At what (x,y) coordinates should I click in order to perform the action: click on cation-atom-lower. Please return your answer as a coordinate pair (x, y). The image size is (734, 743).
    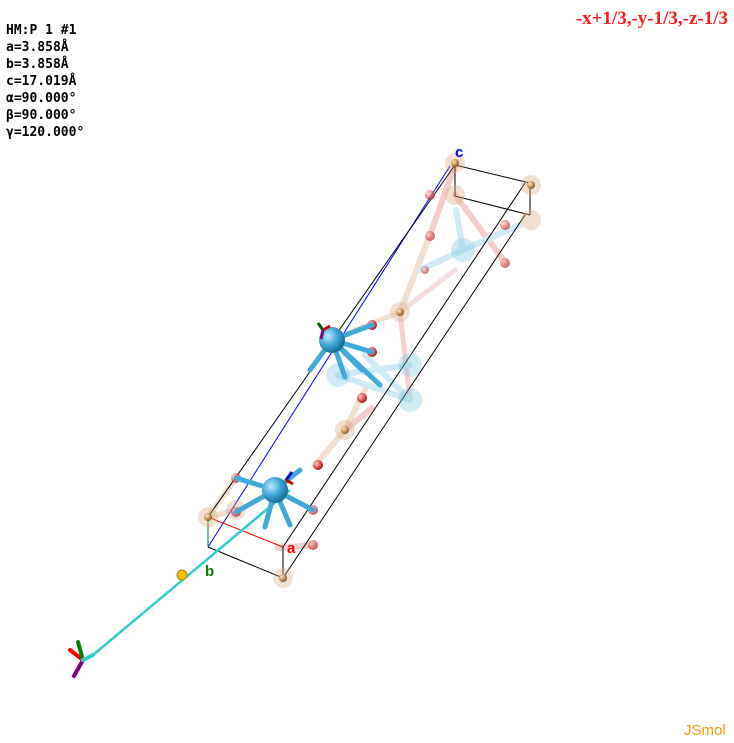
    Looking at the image, I should click on (274, 498).